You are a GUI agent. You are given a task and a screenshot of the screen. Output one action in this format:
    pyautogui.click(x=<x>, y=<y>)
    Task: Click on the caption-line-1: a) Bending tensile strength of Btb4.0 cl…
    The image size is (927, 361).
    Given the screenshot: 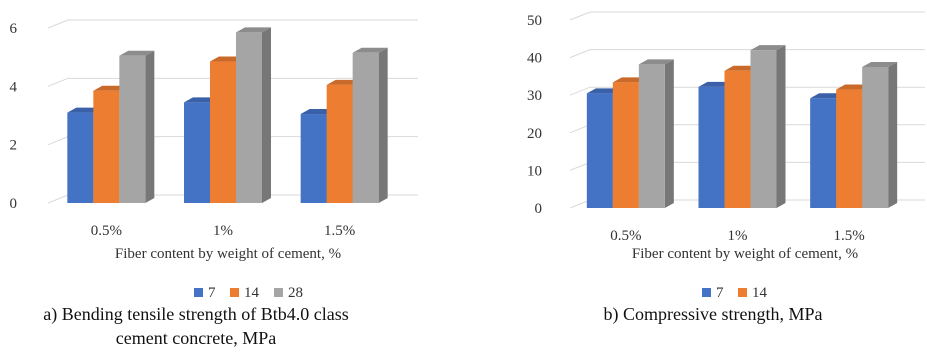 What is the action you would take?
    pyautogui.click(x=195, y=314)
    